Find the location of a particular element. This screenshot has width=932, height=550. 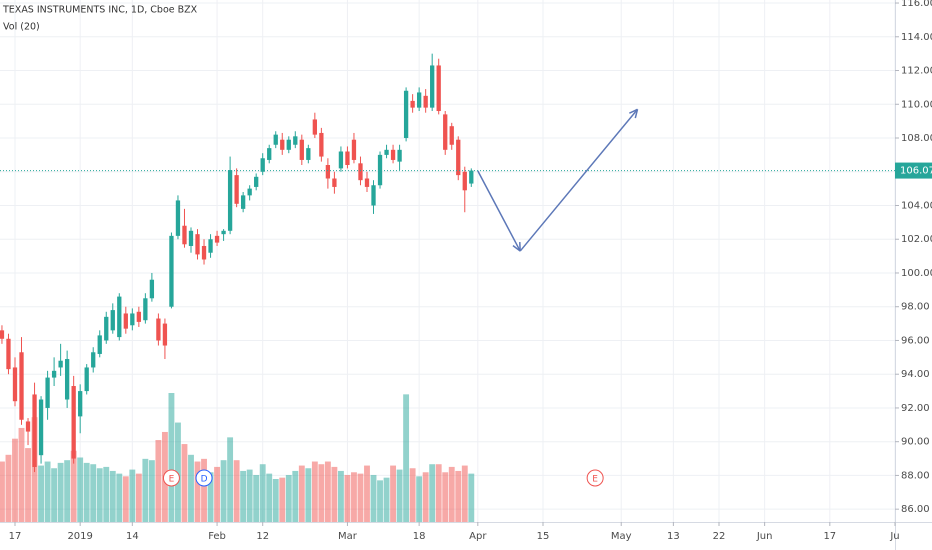

y-tick-label: 108.00 is located at coordinates (916, 138).